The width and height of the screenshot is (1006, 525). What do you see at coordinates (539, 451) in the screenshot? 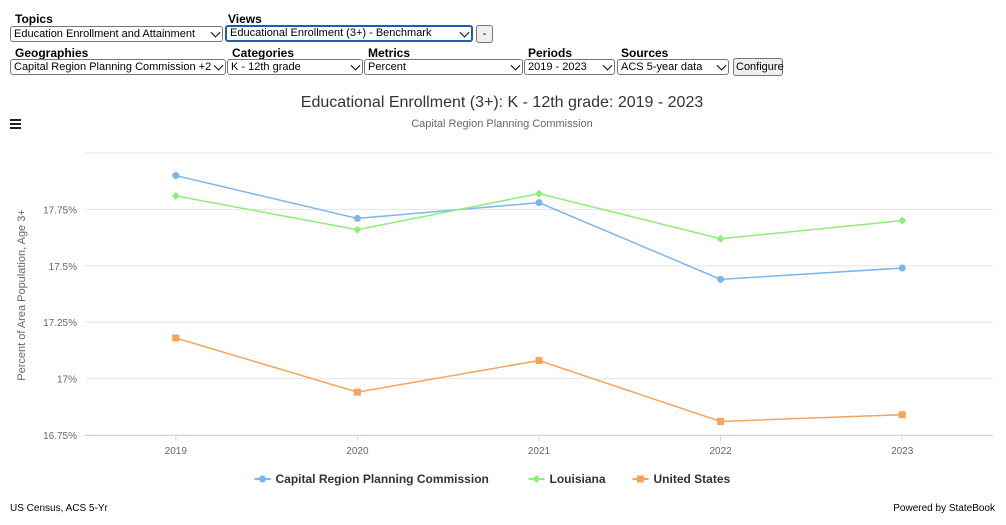
I see `x-tick-label: 2021` at bounding box center [539, 451].